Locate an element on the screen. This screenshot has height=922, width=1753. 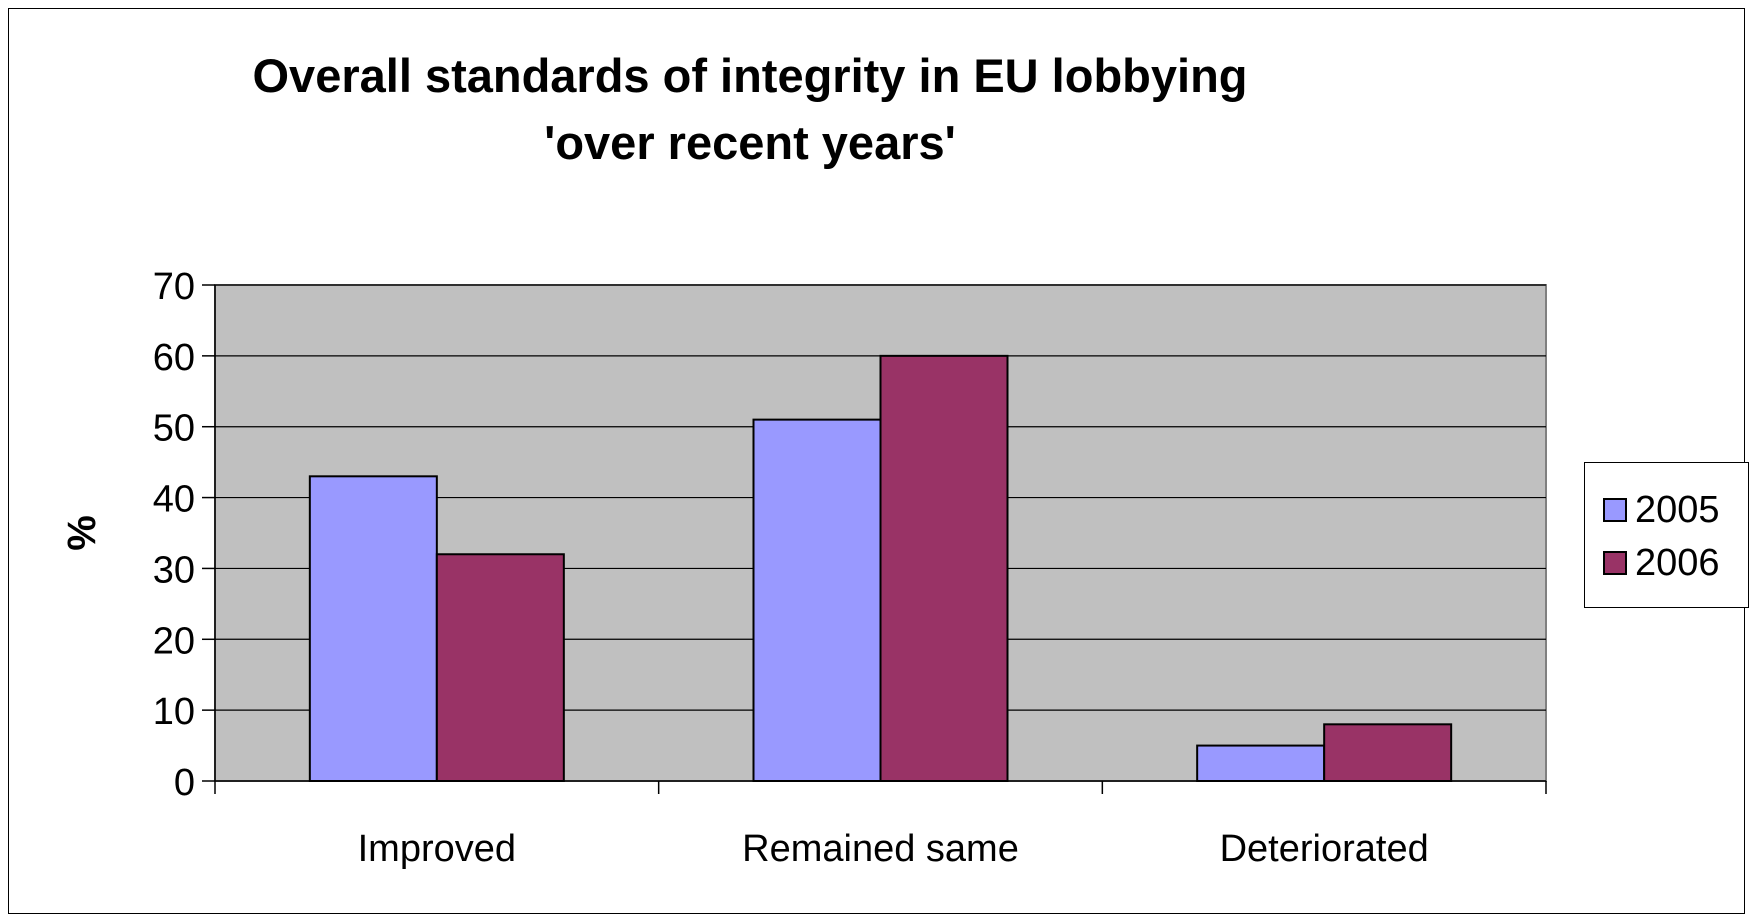
y-tick-label: 20 is located at coordinates (174, 641).